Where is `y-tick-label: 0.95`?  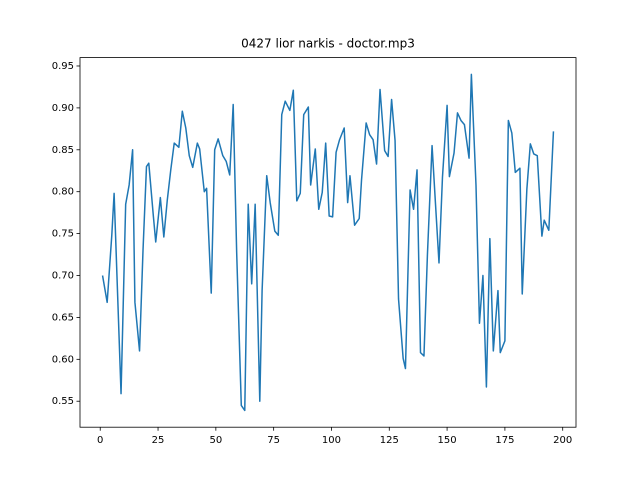
y-tick-label: 0.95 is located at coordinates (63, 66).